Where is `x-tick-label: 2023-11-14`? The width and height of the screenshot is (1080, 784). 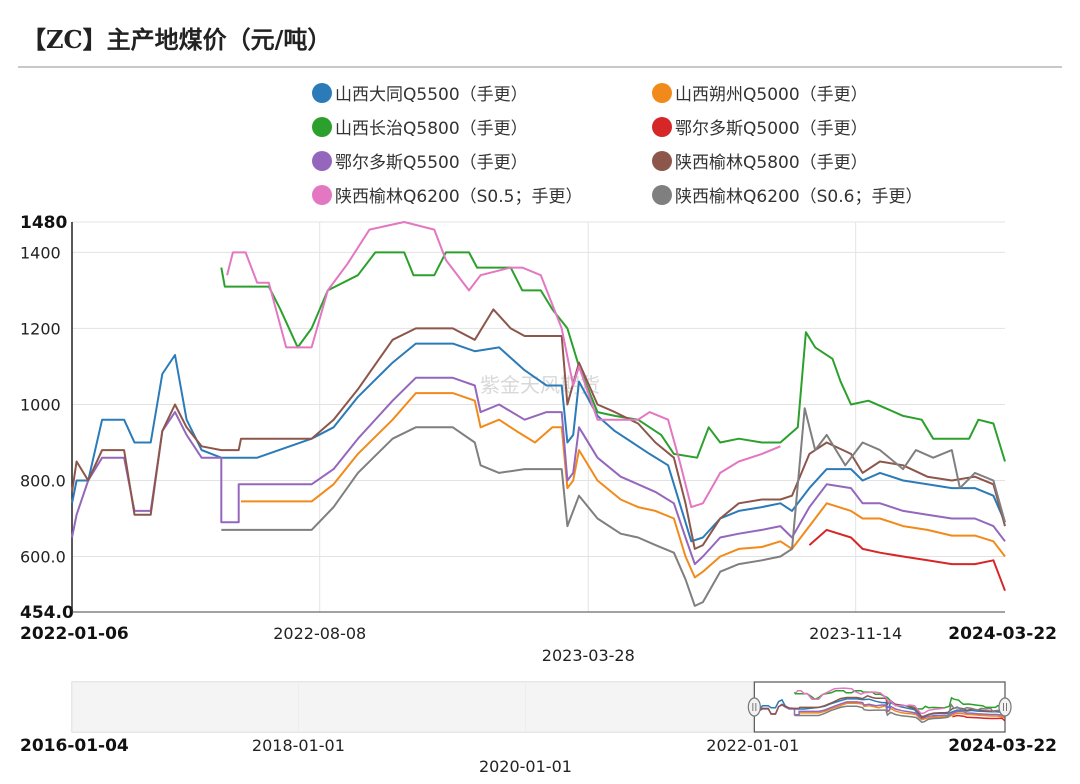
x-tick-label: 2023-11-14 is located at coordinates (855, 633).